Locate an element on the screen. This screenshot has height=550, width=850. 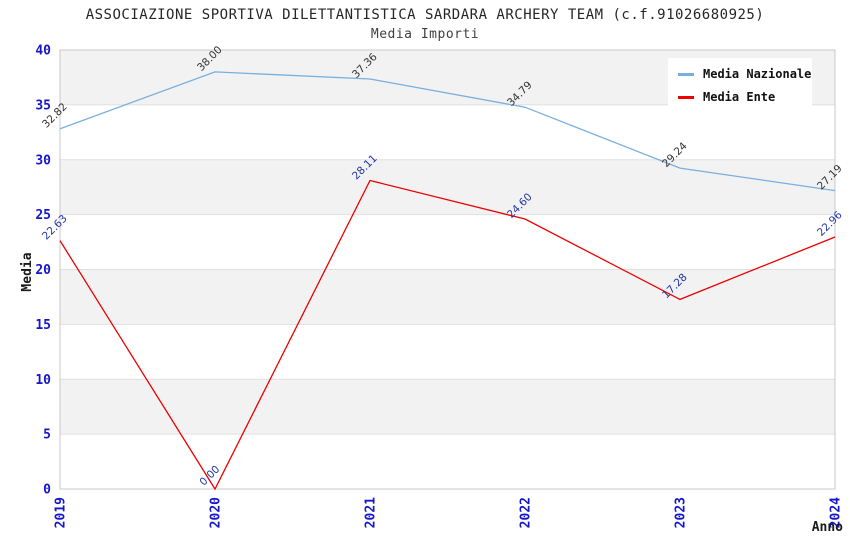
y-tick-label: 40 is located at coordinates (43, 51).